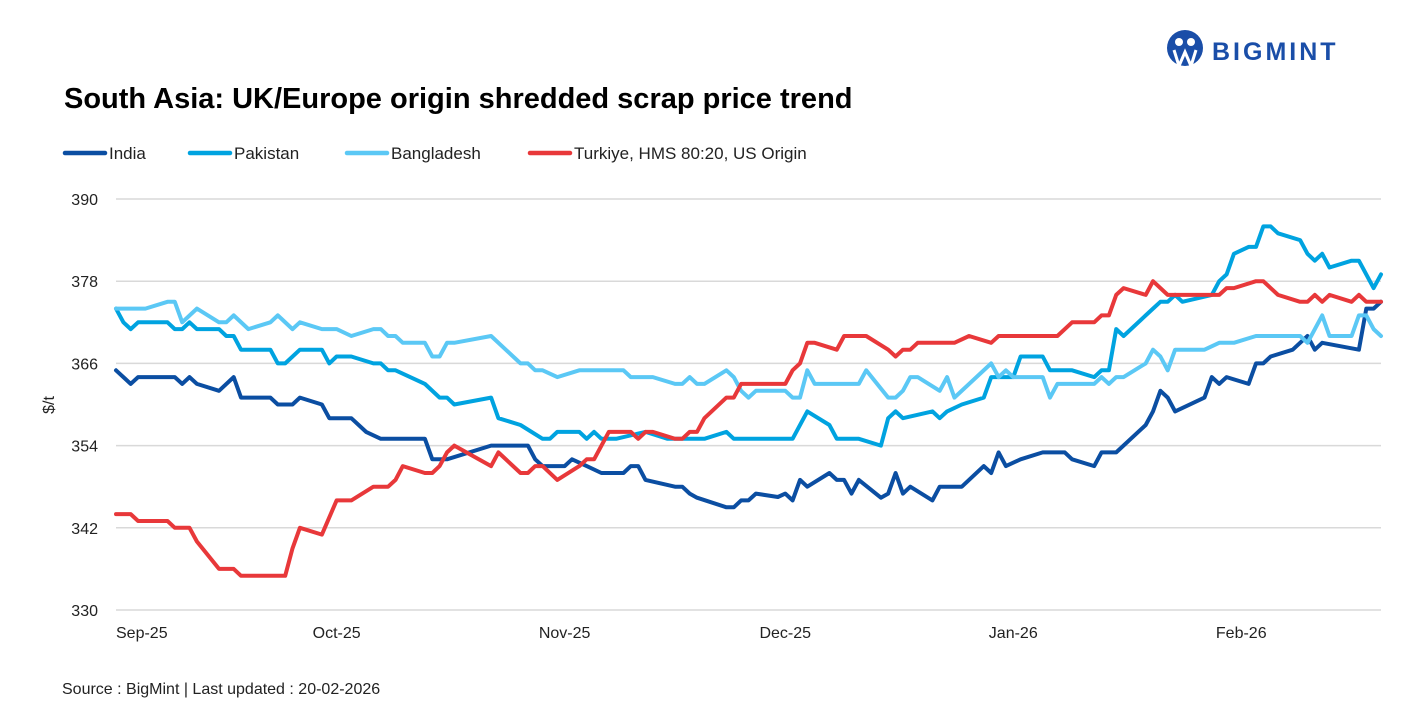 This screenshot has width=1417, height=714. What do you see at coordinates (104, 153) in the screenshot?
I see `legend-item: India` at bounding box center [104, 153].